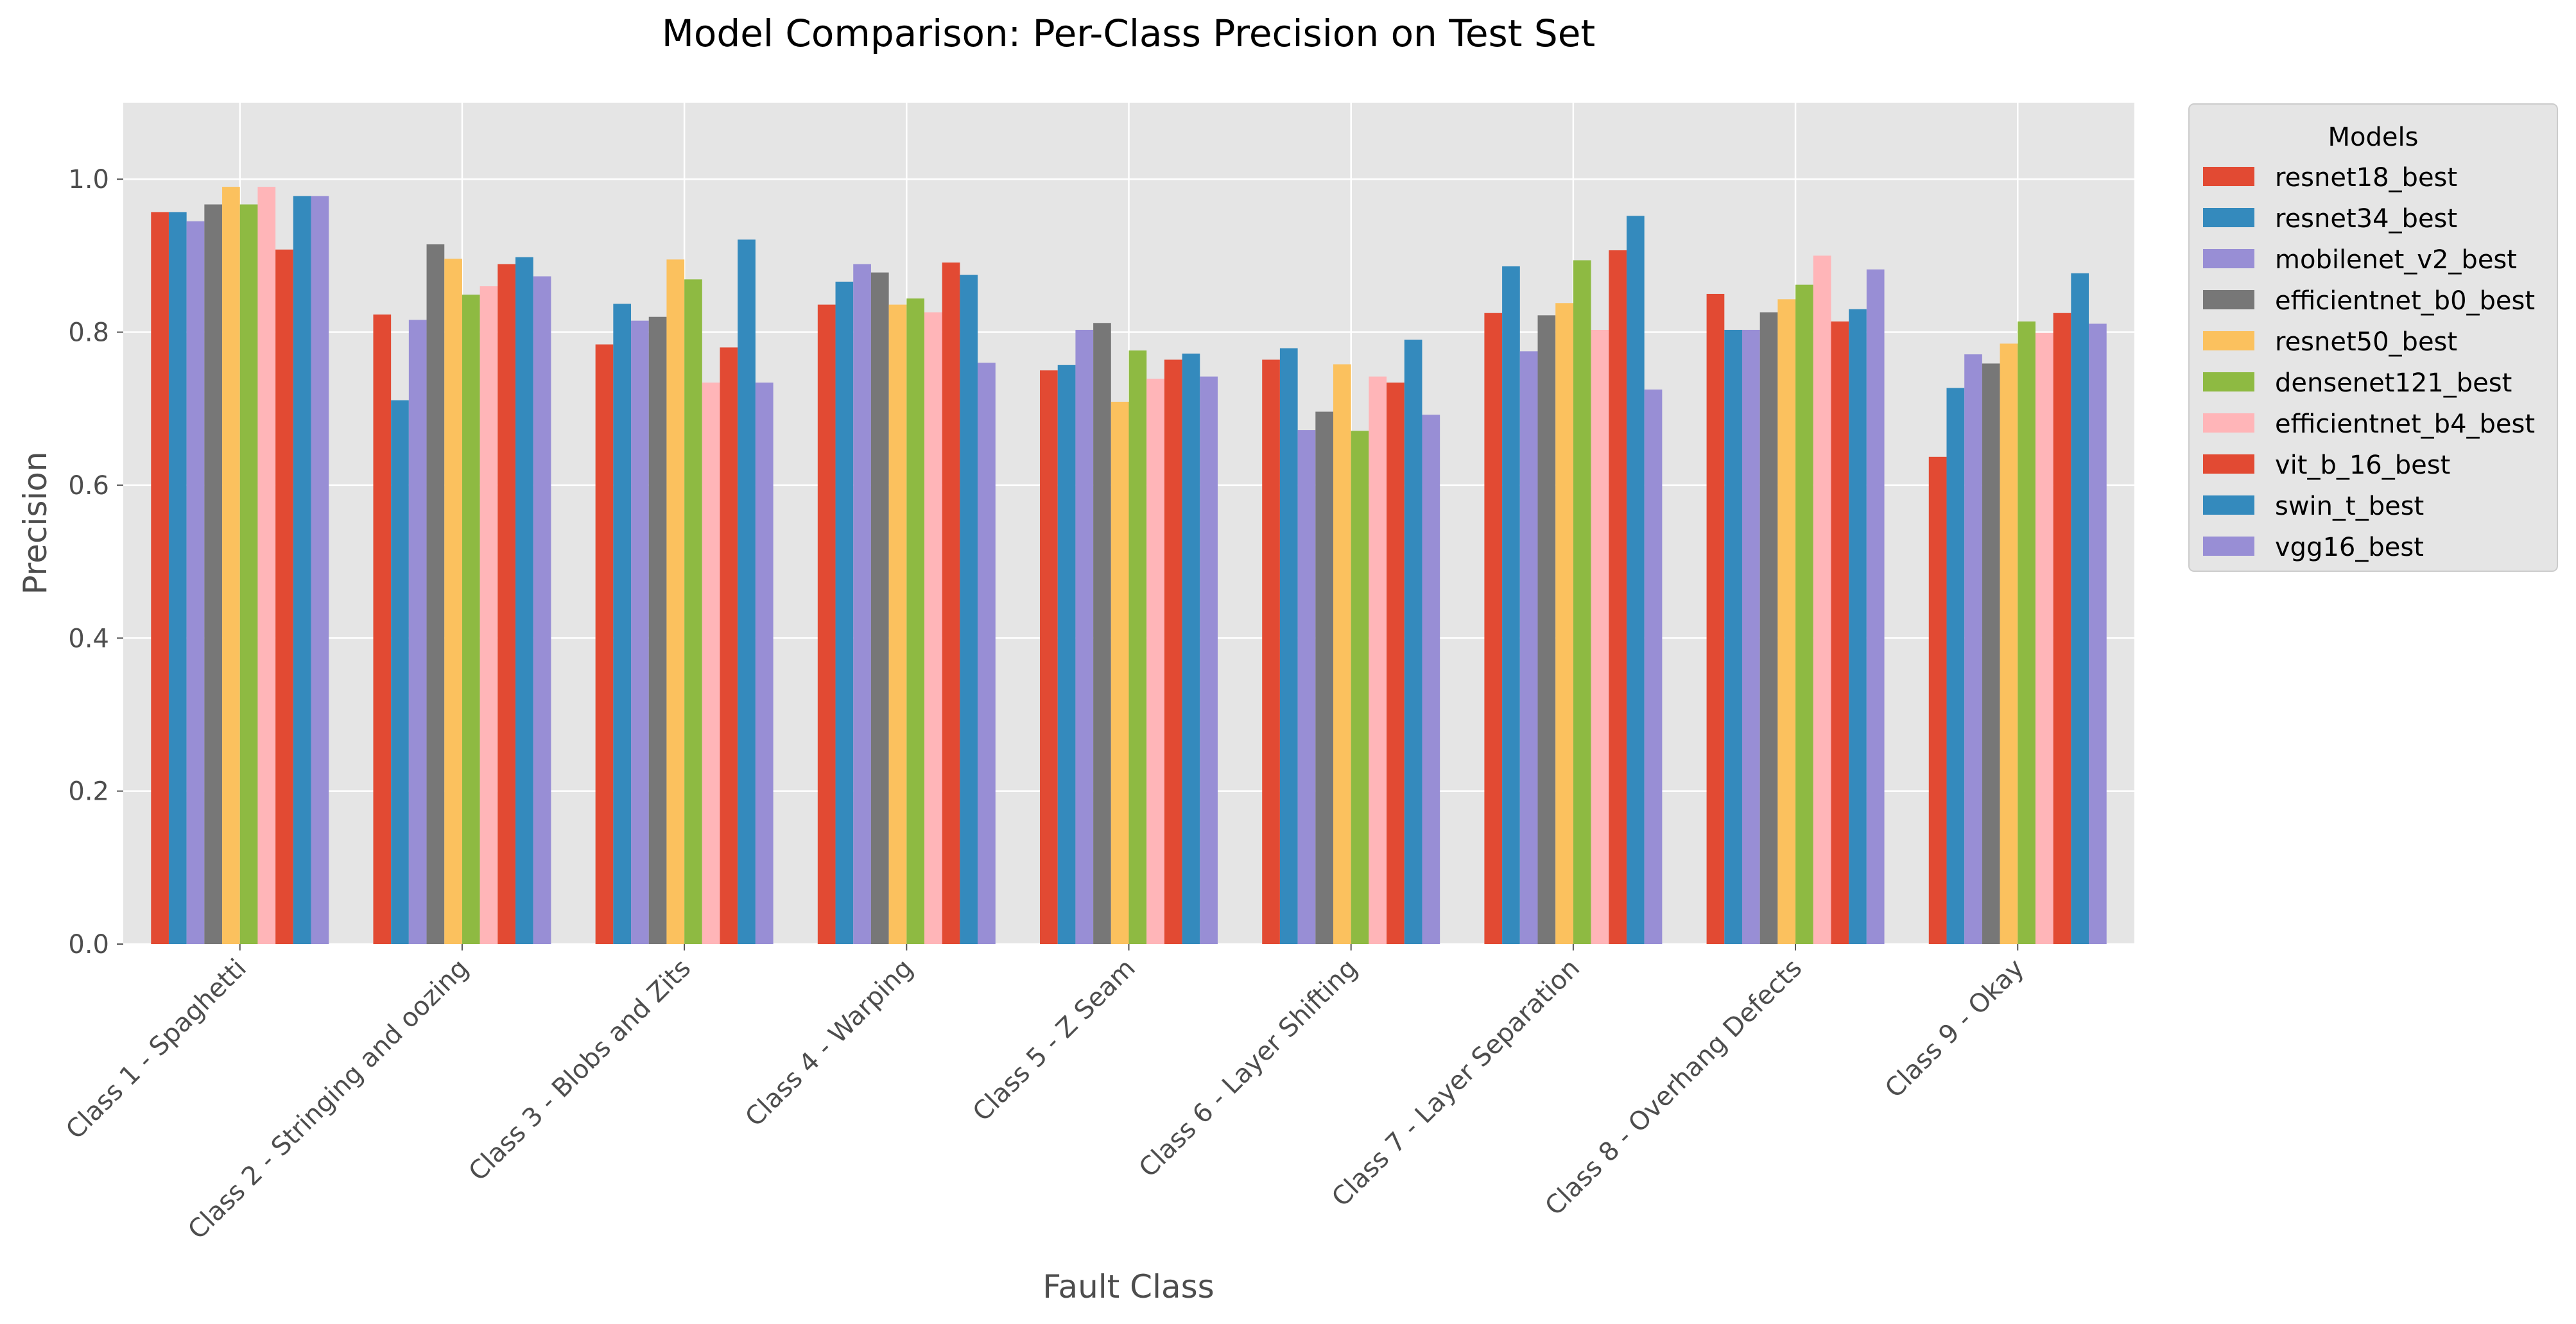  I want to click on x-tick-label: Class 5 - Z Seam, so click(1054, 1041).